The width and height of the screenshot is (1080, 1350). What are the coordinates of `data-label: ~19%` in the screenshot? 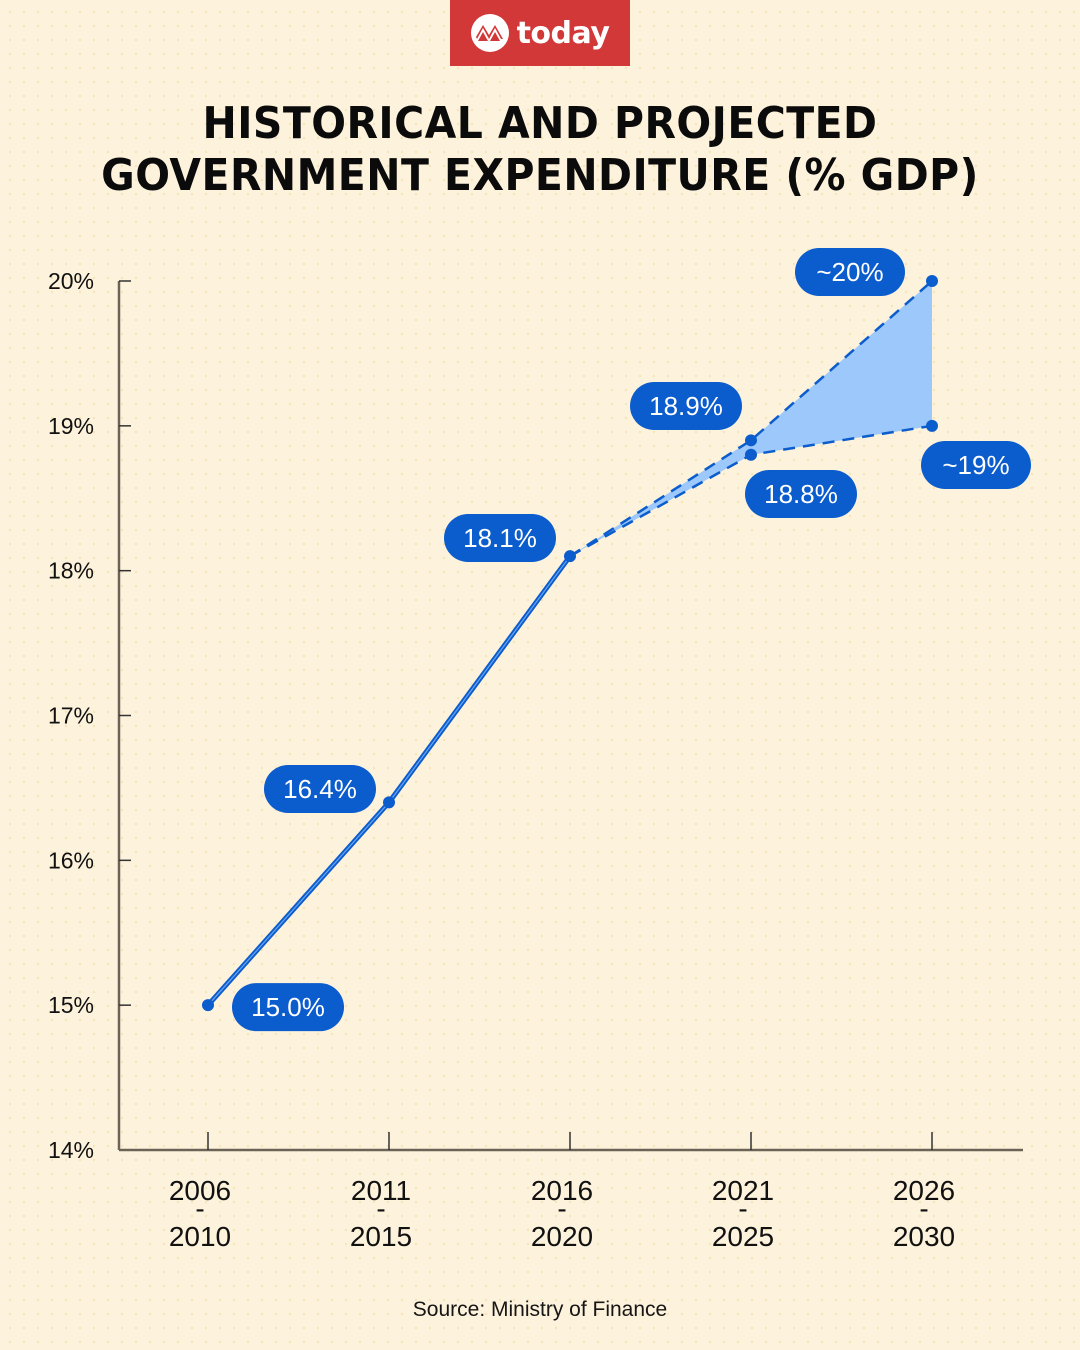 It's located at (975, 465).